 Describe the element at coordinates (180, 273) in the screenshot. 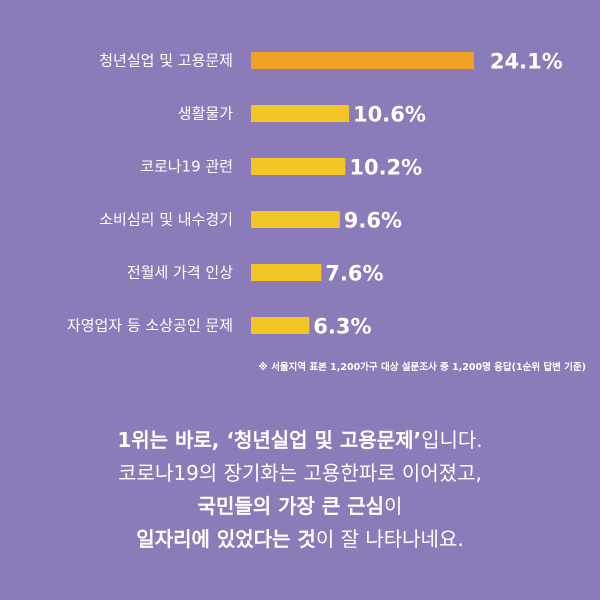

I see `category-label: 전월세 가격 인상` at that location.